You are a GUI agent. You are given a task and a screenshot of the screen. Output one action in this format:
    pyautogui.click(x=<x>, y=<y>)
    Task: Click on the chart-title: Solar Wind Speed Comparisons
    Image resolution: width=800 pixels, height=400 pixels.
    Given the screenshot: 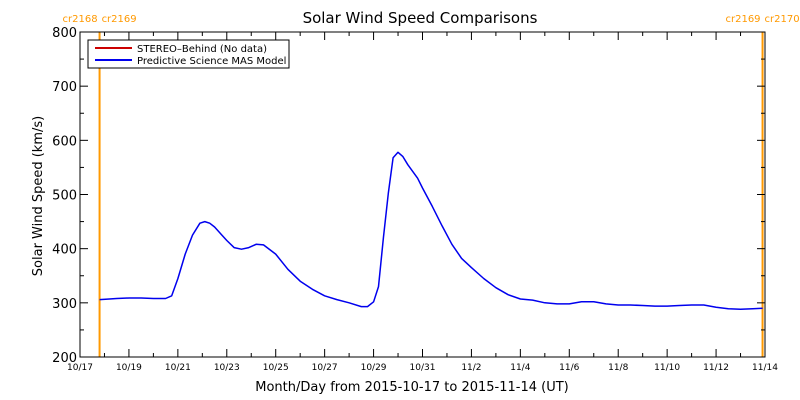 What is the action you would take?
    pyautogui.click(x=420, y=18)
    